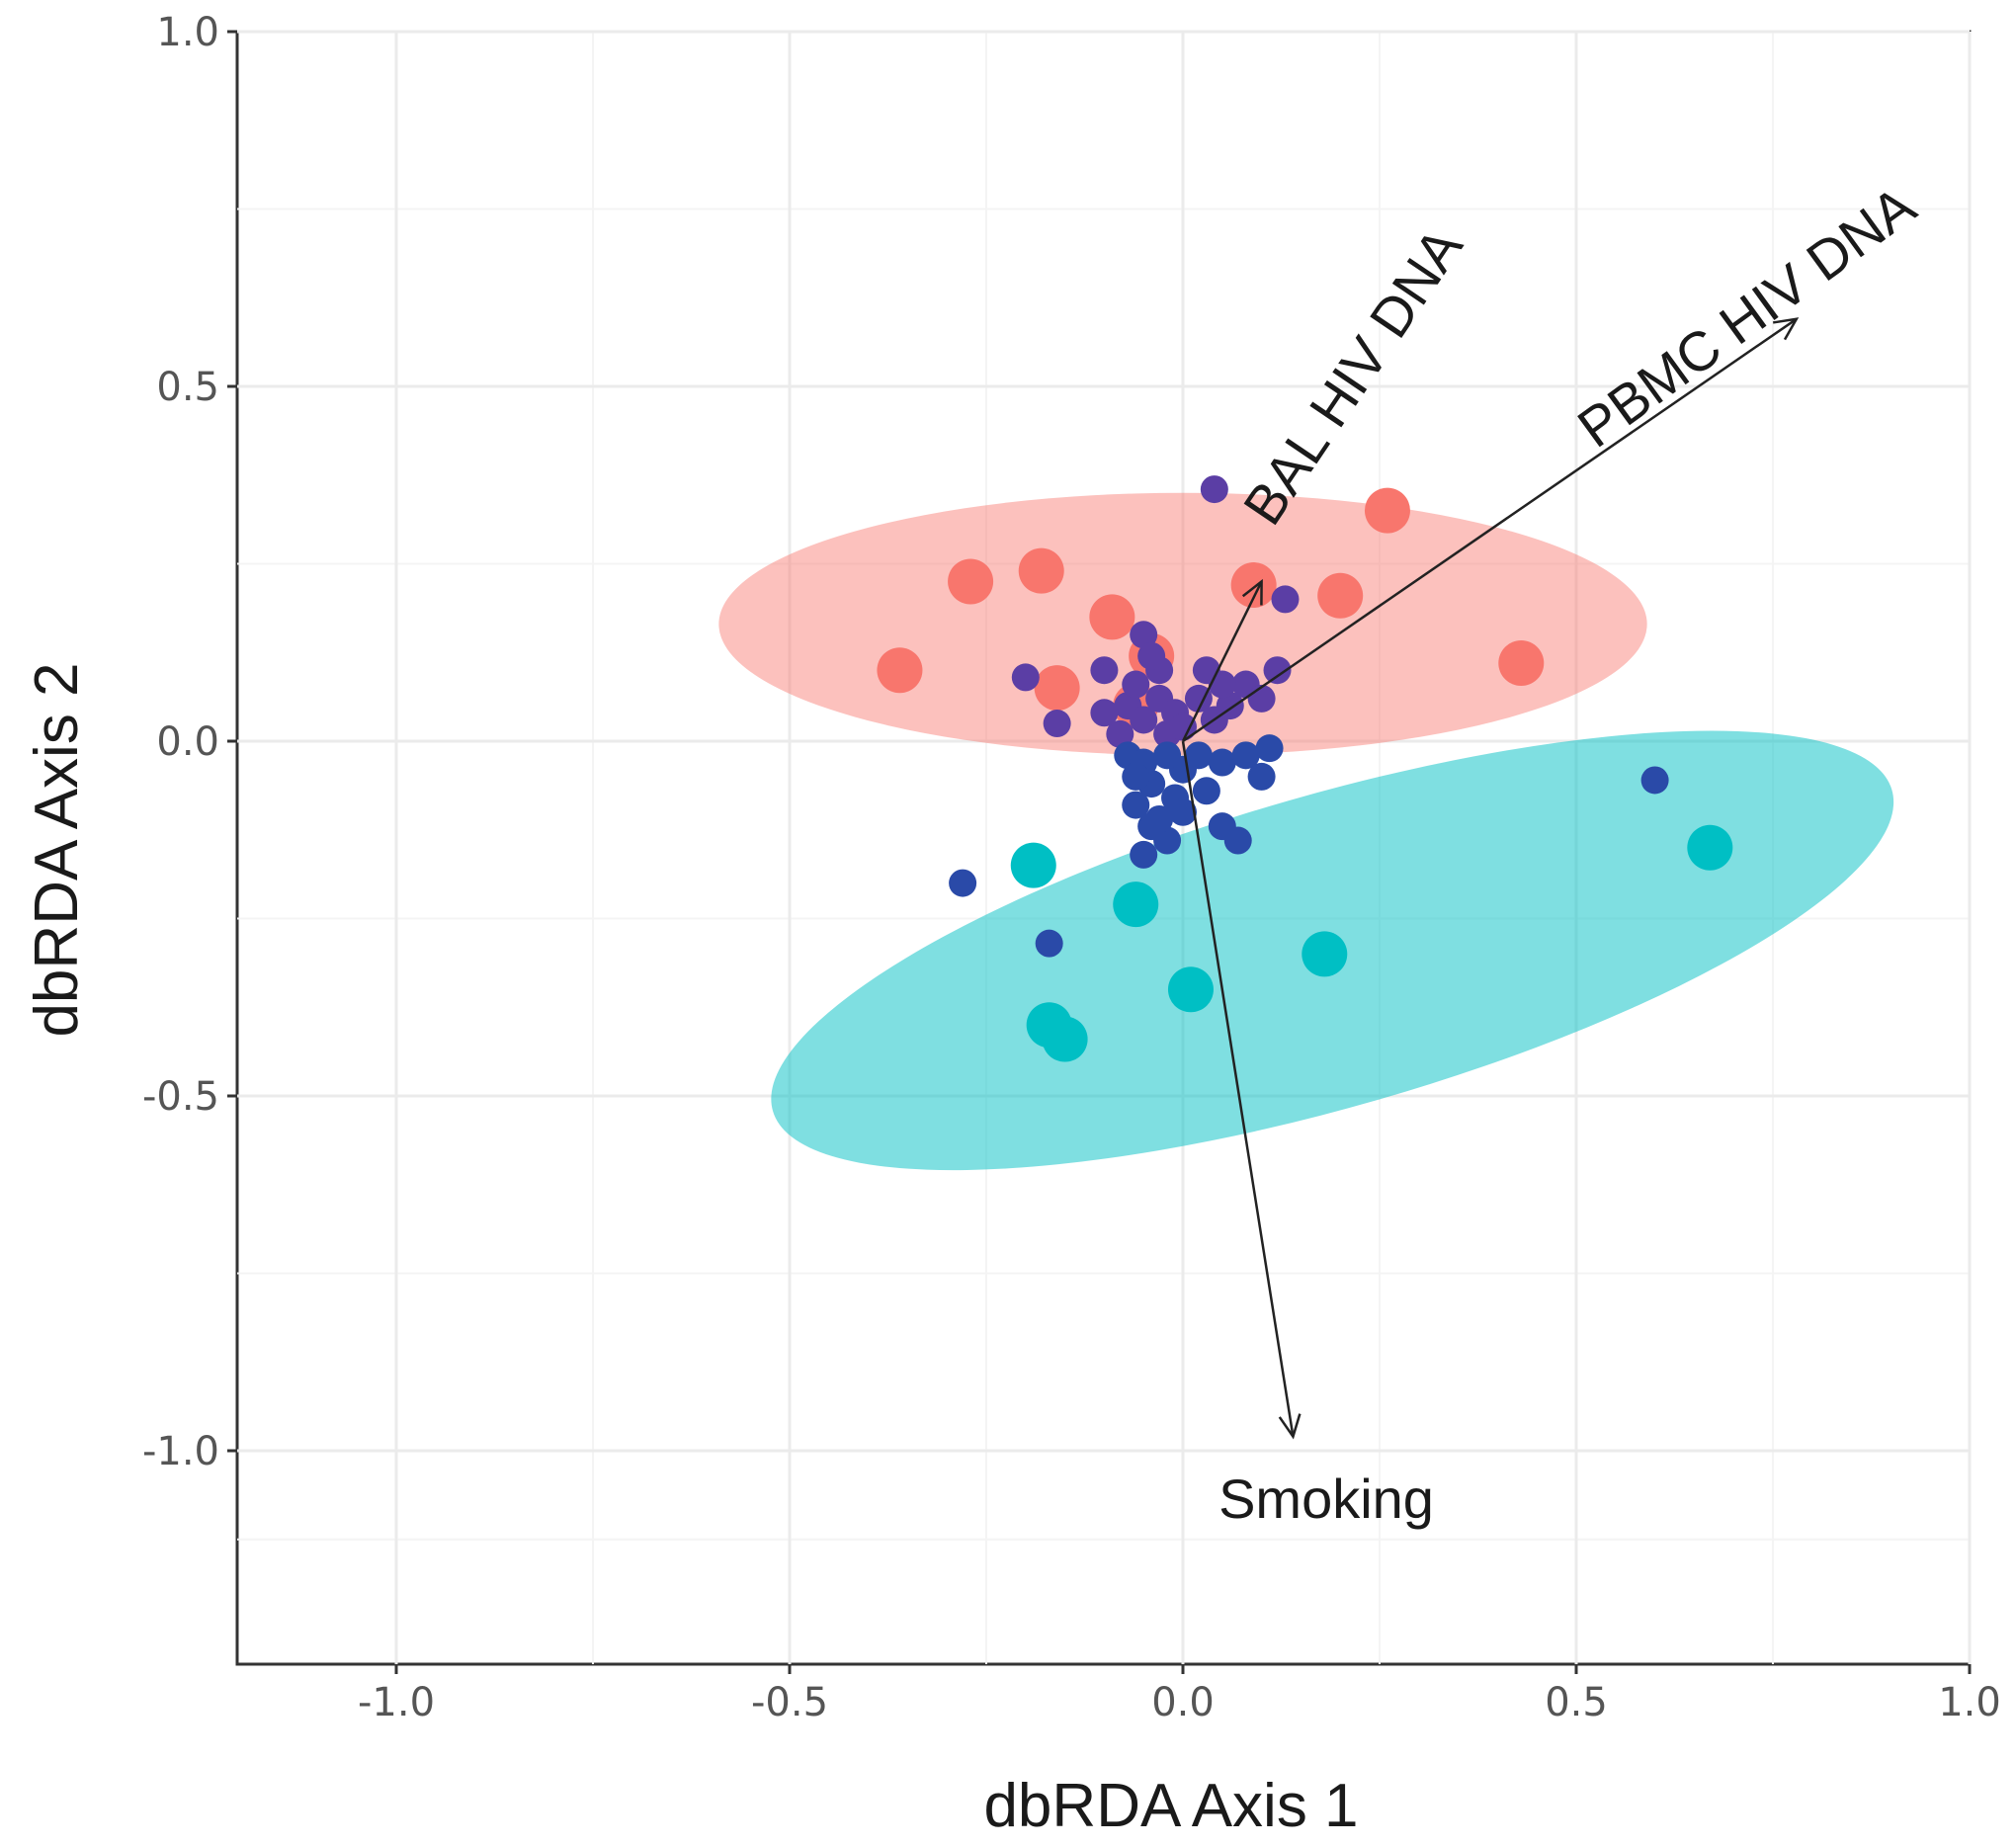 The width and height of the screenshot is (2016, 1847). I want to click on smoking-arrow, so click(1238, 1089).